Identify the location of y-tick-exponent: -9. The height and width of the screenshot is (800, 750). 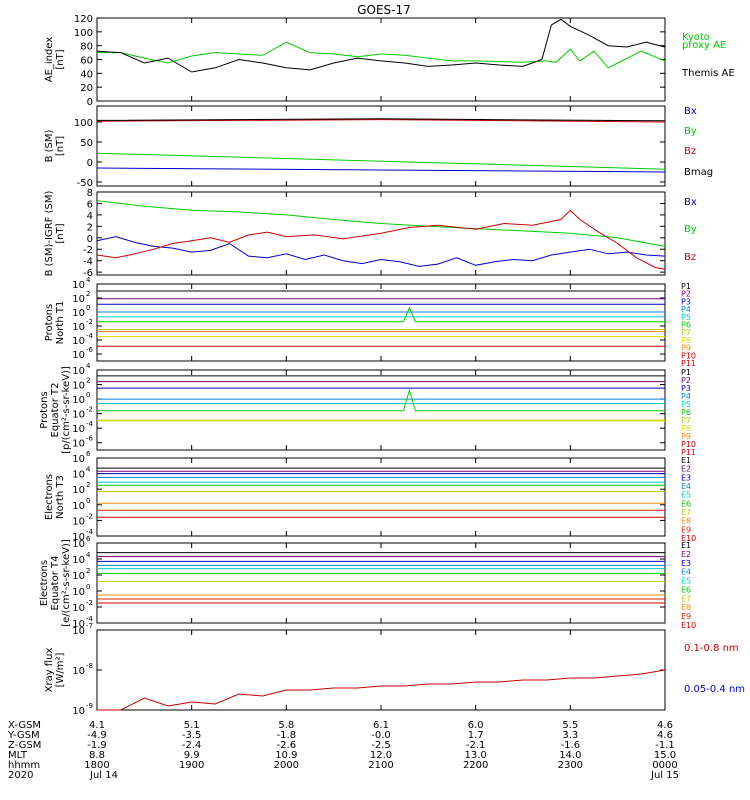
(89, 706).